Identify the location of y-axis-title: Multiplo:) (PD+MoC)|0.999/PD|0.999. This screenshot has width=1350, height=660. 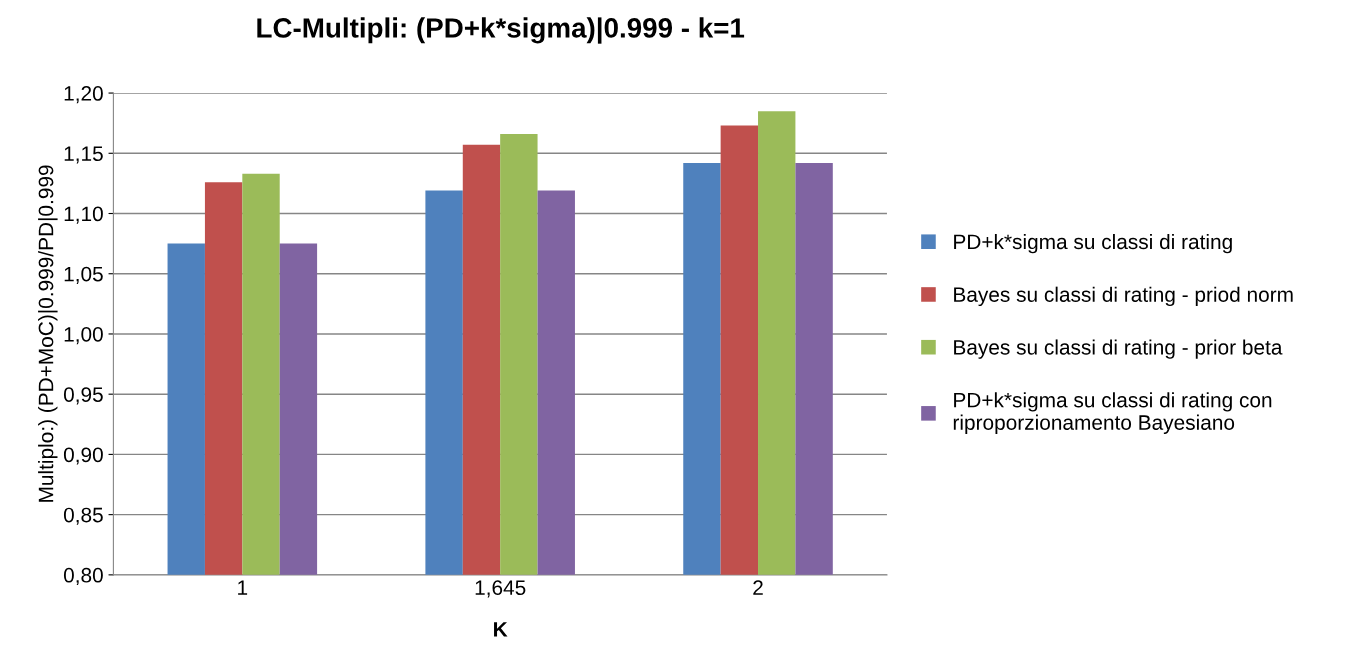
(48, 333).